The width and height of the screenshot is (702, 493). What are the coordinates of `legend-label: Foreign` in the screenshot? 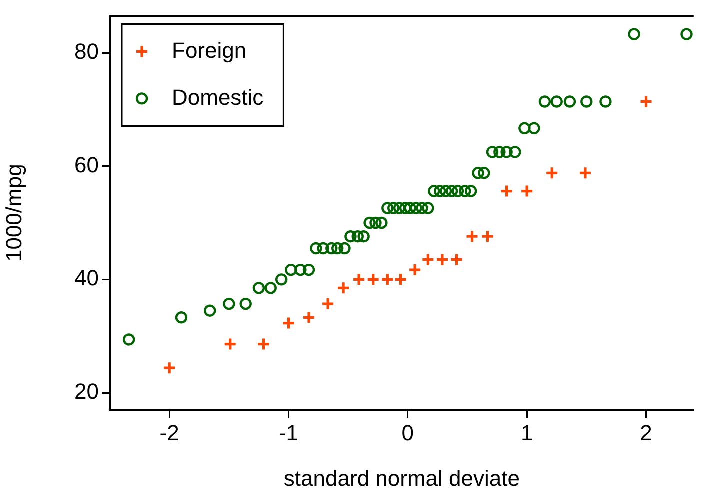 It's located at (209, 50).